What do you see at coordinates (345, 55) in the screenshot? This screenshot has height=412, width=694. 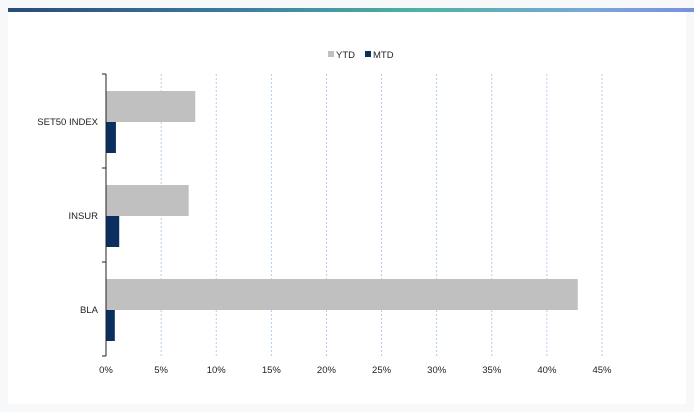 I see `legend-label-ytd: YTD` at bounding box center [345, 55].